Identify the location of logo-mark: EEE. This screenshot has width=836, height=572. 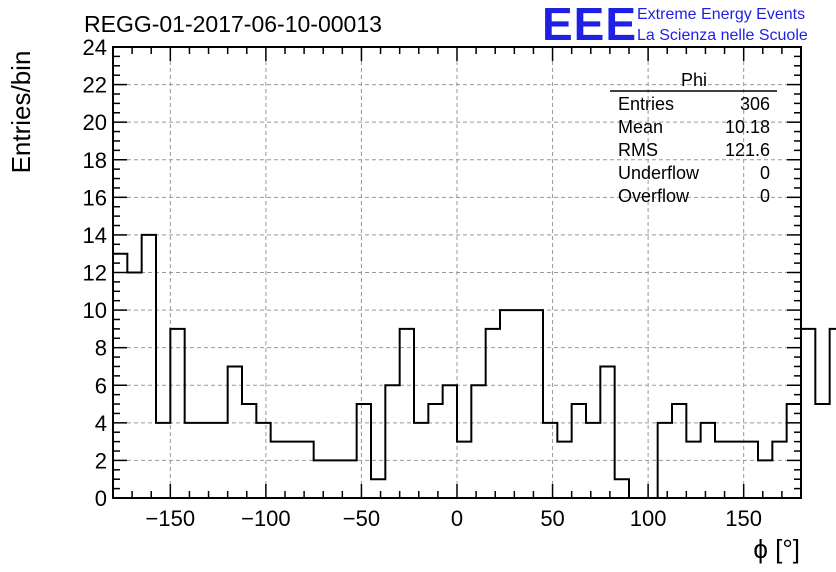
(589, 25).